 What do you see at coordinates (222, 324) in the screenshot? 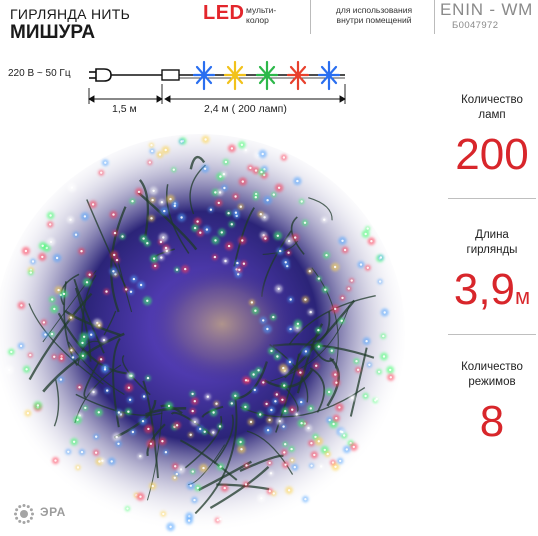
I see `photo-center` at bounding box center [222, 324].